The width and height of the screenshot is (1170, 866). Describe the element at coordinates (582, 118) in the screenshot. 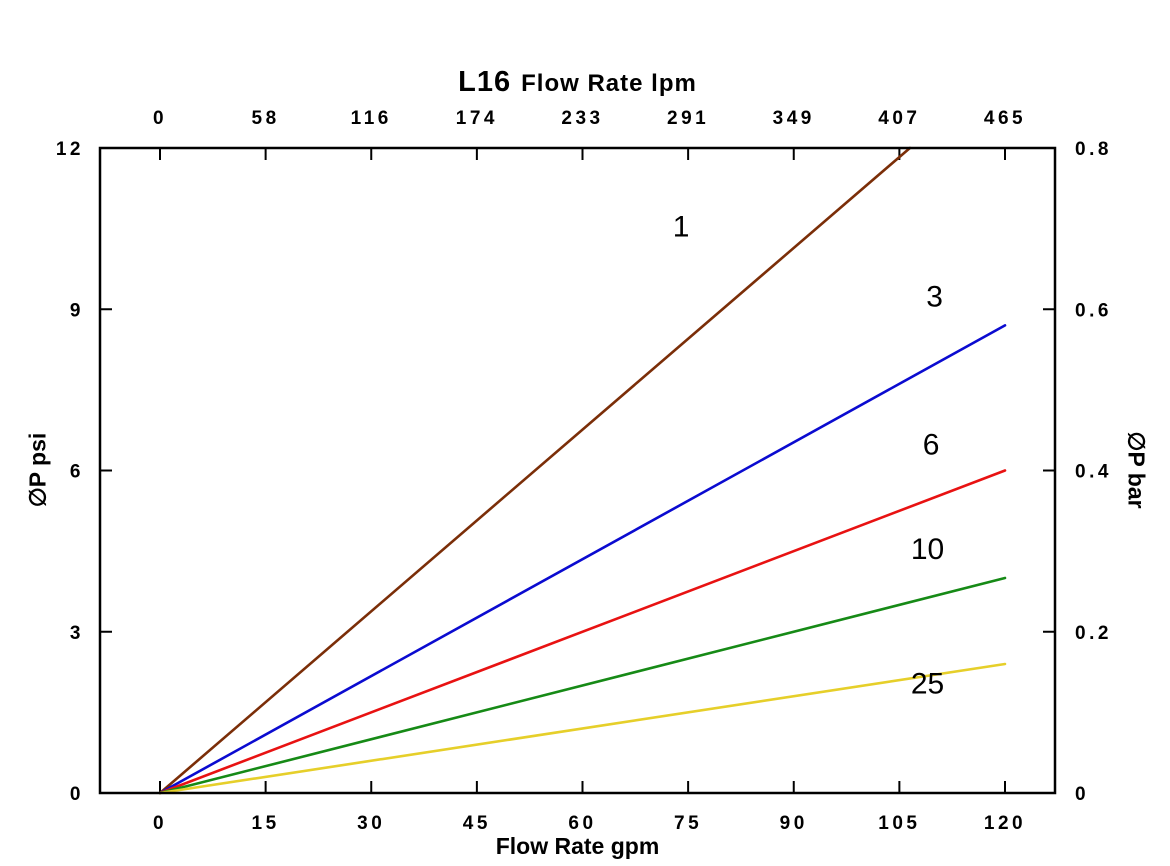

I see `top-tick-label: 233` at that location.